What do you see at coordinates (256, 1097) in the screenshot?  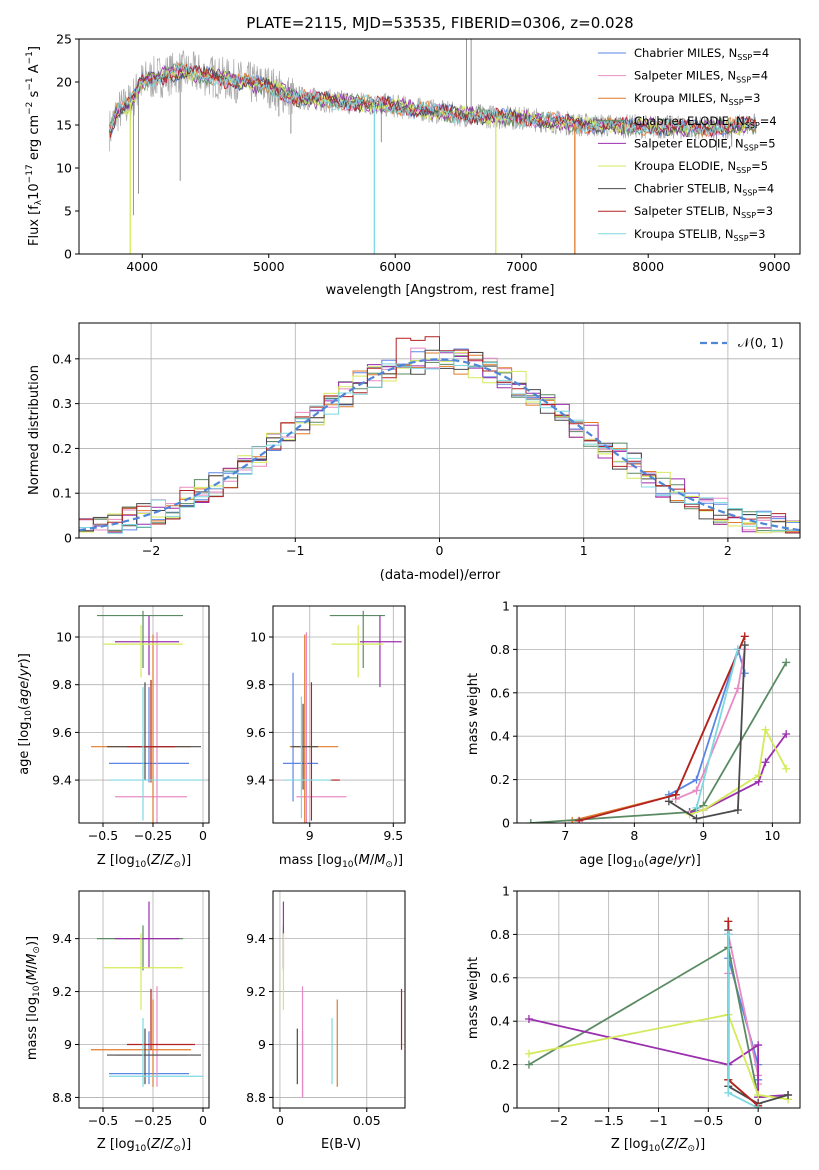 I see `y-tick-label: 8.8` at bounding box center [256, 1097].